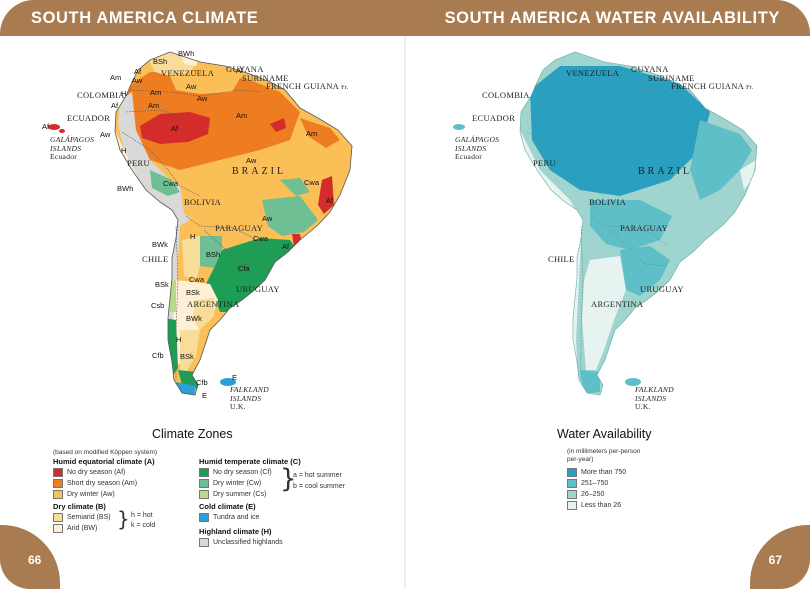 This screenshot has height=589, width=810. I want to click on legend-item: 251–750, so click(587, 483).